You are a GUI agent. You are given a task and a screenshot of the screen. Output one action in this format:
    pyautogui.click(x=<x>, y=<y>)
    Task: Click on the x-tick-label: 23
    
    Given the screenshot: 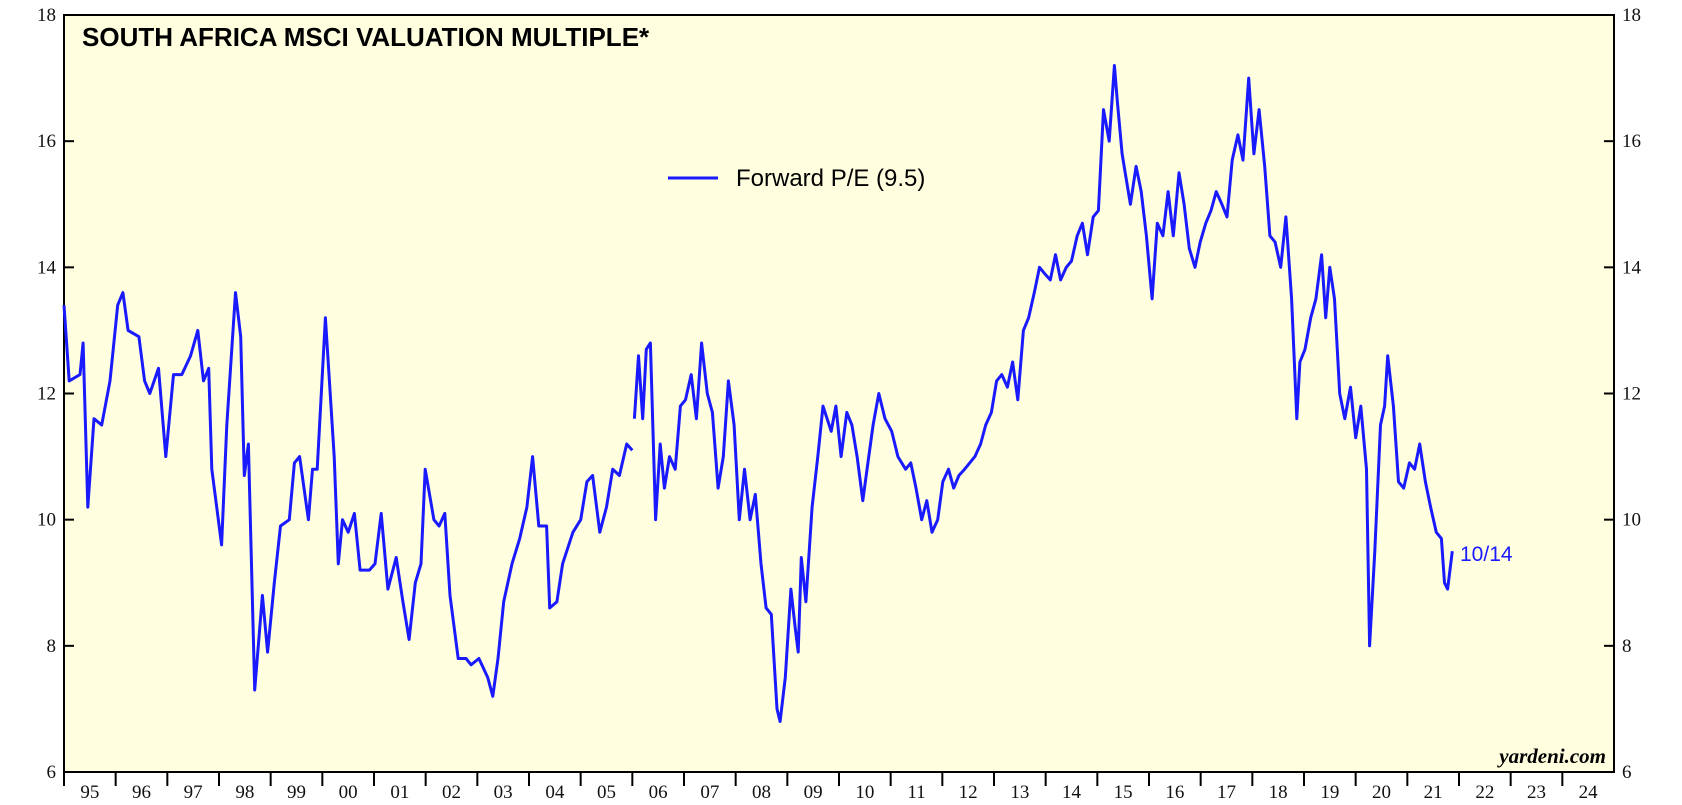 What is the action you would take?
    pyautogui.click(x=1536, y=792)
    